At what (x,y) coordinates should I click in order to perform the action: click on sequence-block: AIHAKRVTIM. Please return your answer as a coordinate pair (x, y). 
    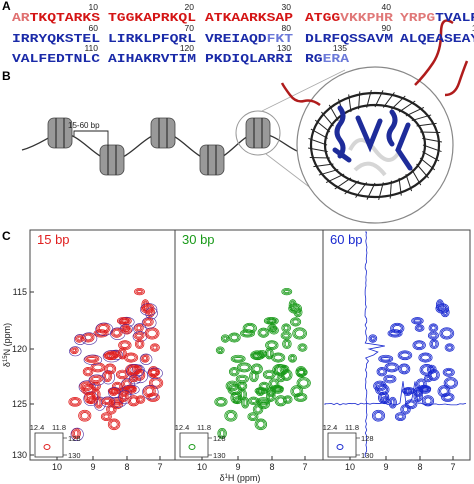
    Looking at the image, I should click on (152, 59).